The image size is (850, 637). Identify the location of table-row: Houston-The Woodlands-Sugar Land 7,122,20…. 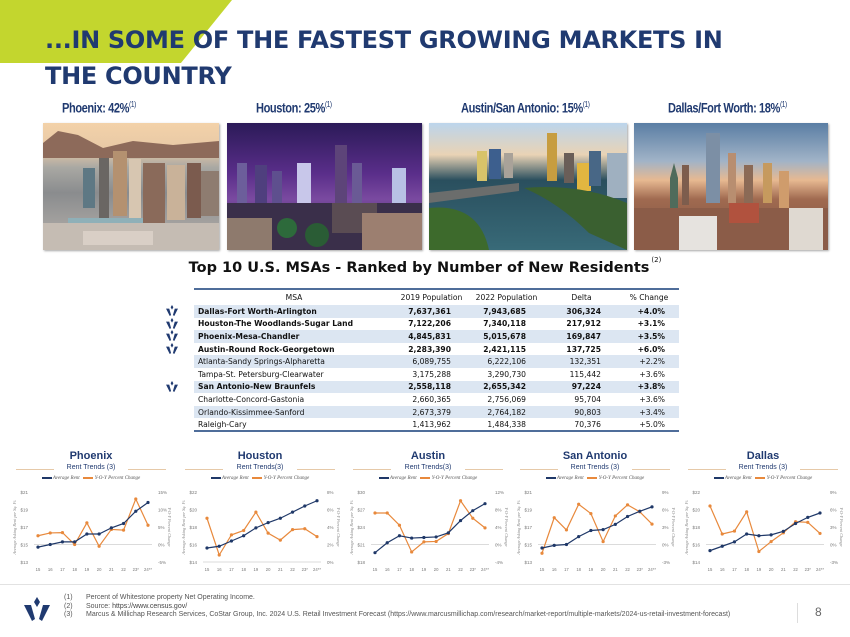
(436, 324).